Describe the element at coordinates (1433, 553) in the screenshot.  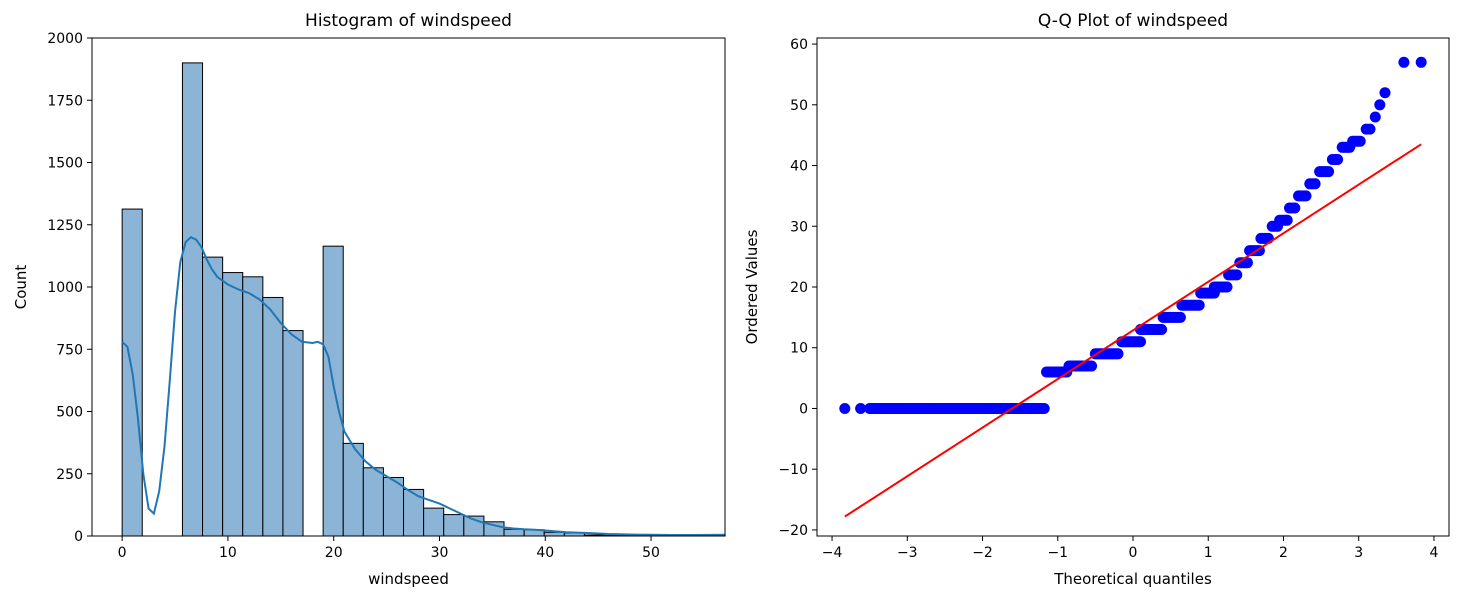
I see `qq-xtick-label-8: 4` at that location.